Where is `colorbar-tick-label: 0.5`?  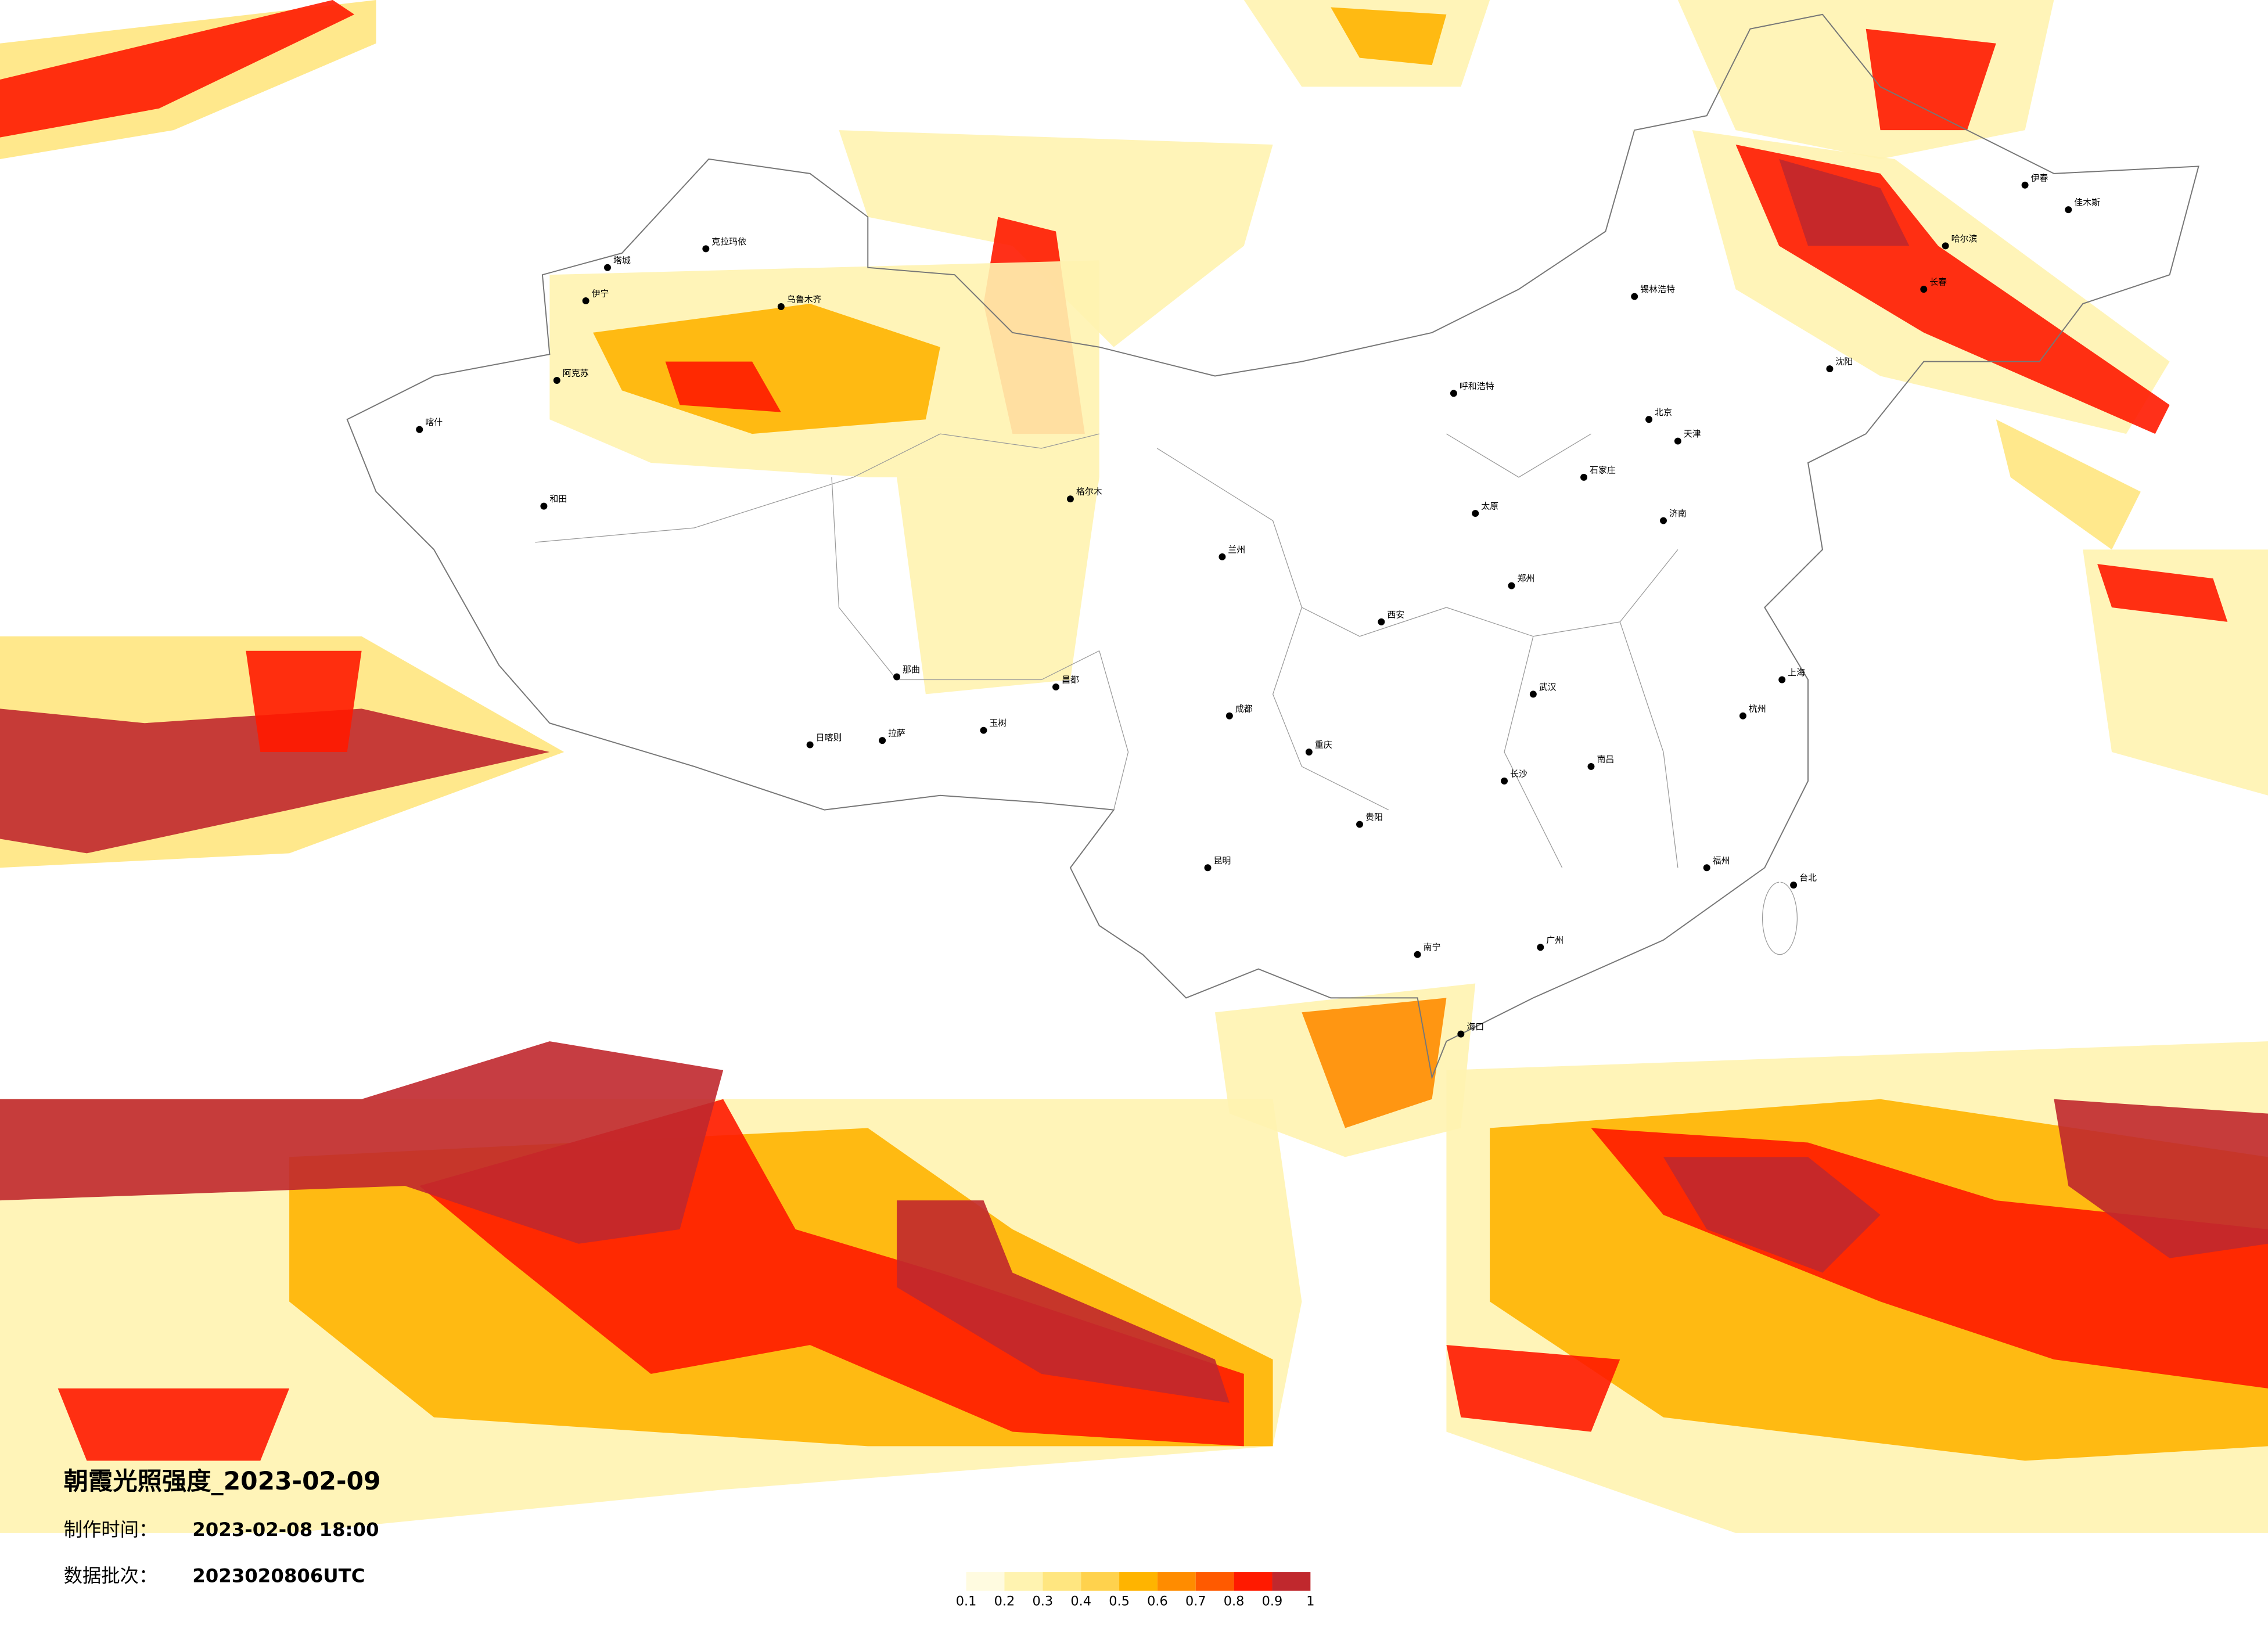 colorbar-tick-label: 0.5 is located at coordinates (1119, 1601).